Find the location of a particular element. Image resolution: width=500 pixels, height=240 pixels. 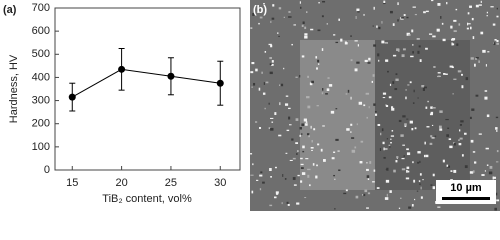

series-line is located at coordinates (146, 83).